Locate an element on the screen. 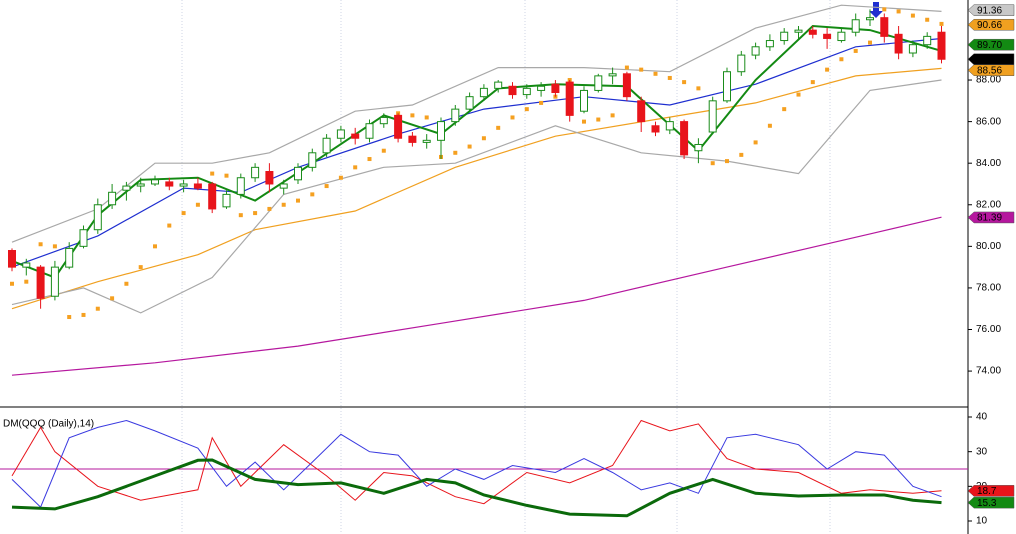 This screenshot has height=534, width=1016. dm-line is located at coordinates (476, 488).